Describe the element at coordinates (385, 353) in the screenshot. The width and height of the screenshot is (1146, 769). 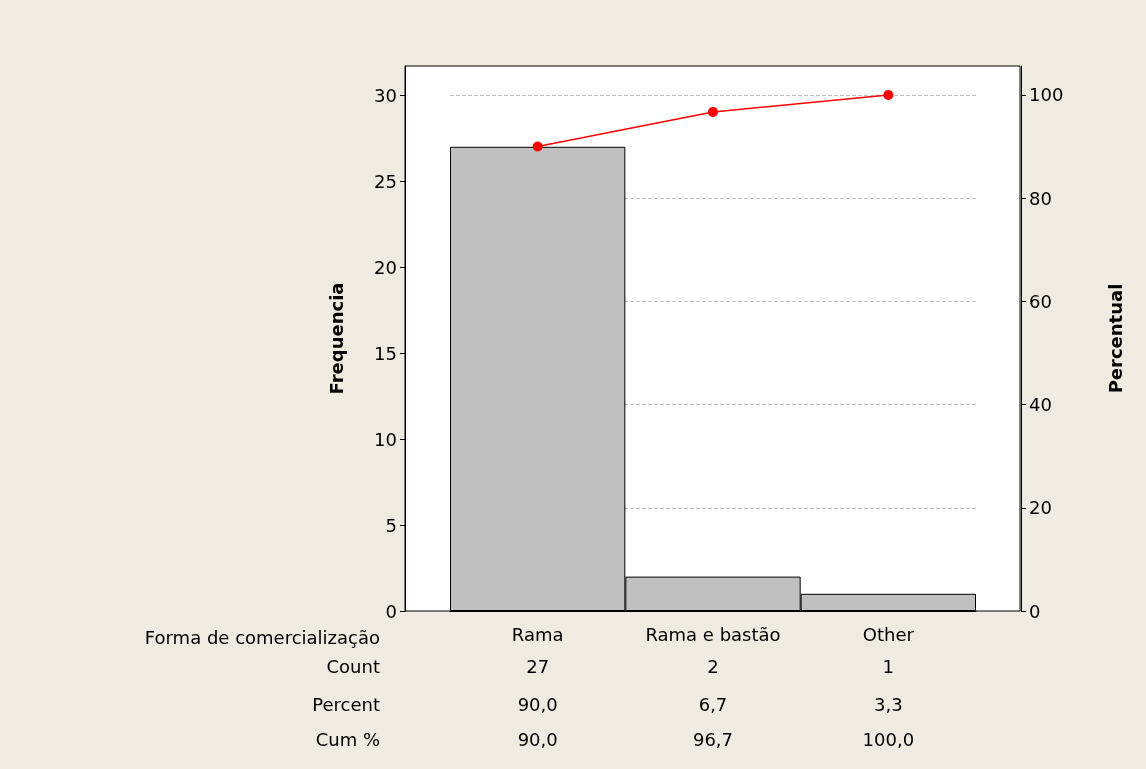
I see `y-tick-label: 15` at that location.